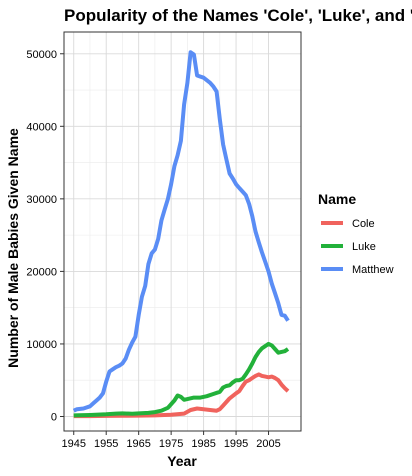 The image size is (412, 476). What do you see at coordinates (364, 247) in the screenshot?
I see `legend-label-luke: Luke` at bounding box center [364, 247].